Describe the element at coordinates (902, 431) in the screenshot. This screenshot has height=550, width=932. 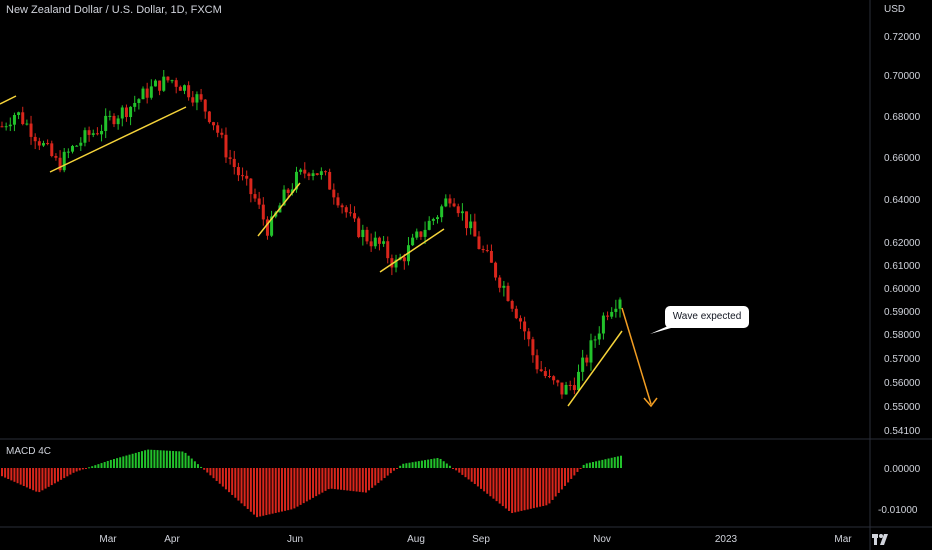
I see `y-tick-label: 0.54100` at that location.